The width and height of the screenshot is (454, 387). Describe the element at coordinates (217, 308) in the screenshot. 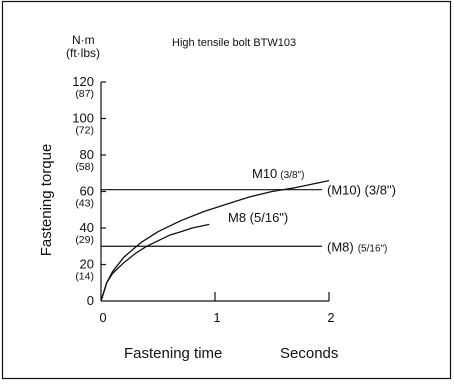

I see `x-ticks: 0 1 2` at that location.